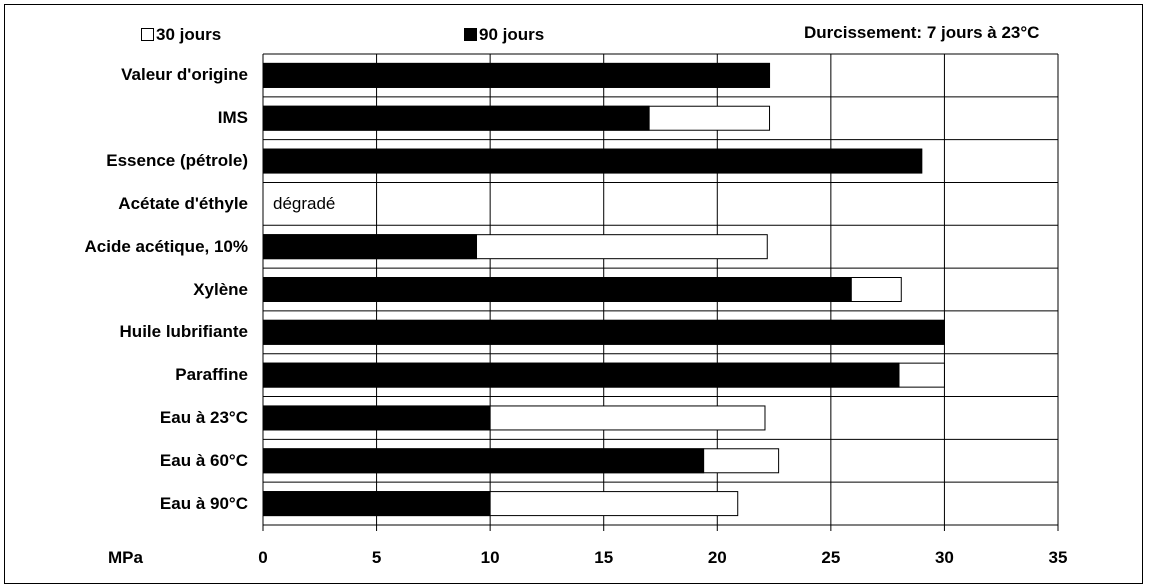 Image resolution: width=1149 pixels, height=584 pixels. I want to click on x-tick-label: 10, so click(490, 557).